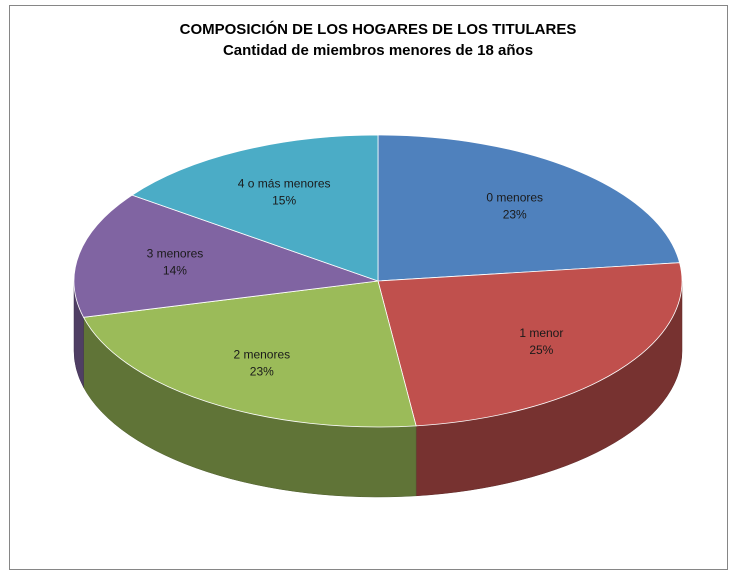  I want to click on slice-label: 4 o más menores, so click(284, 184).